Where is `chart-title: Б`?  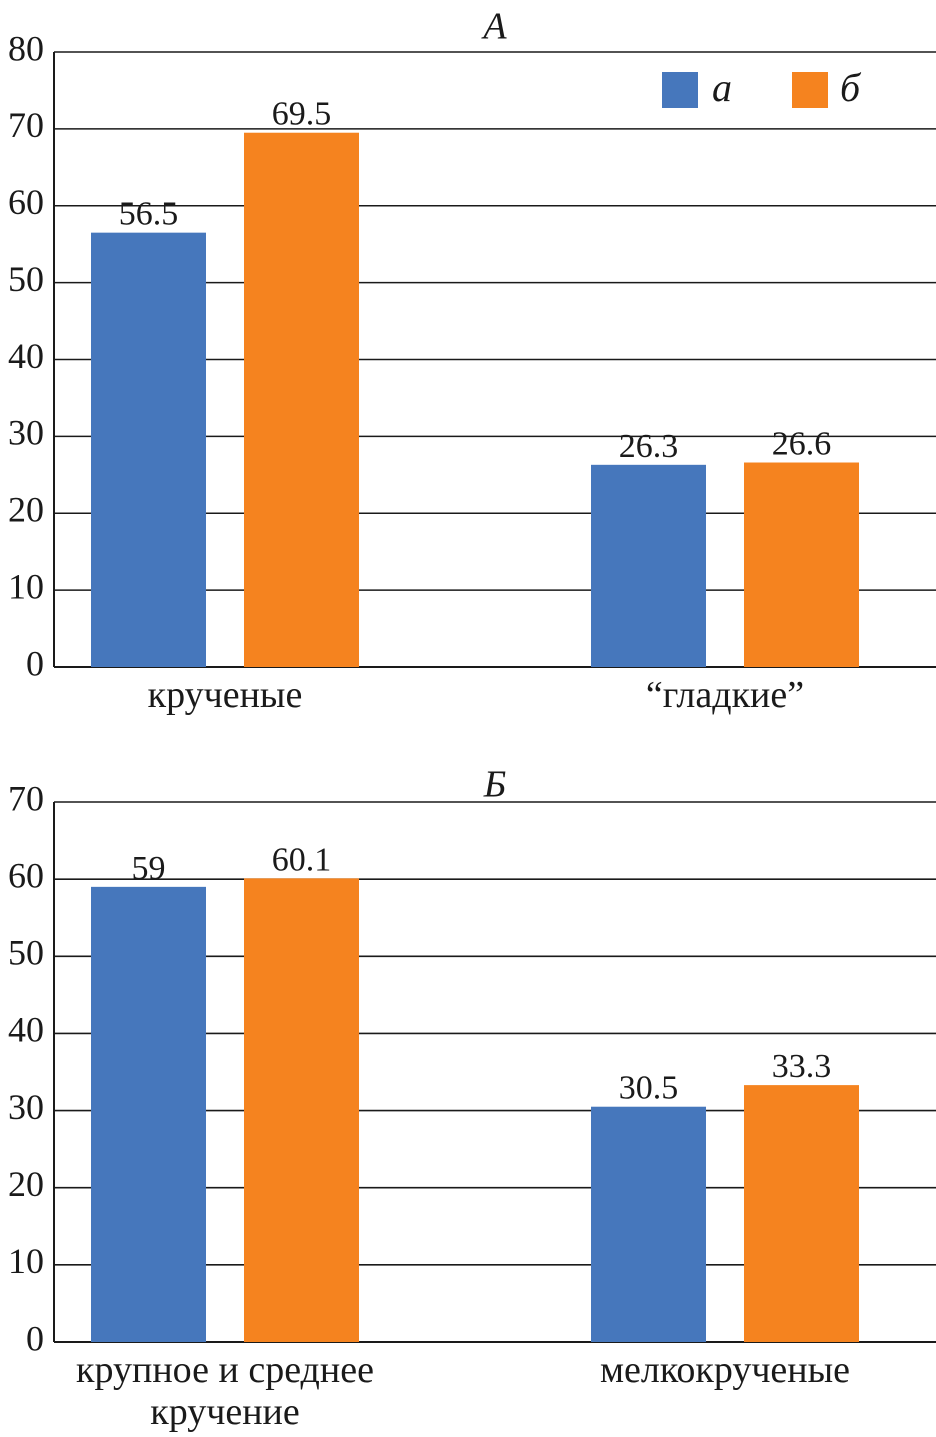
chart-title: Б is located at coordinates (494, 785).